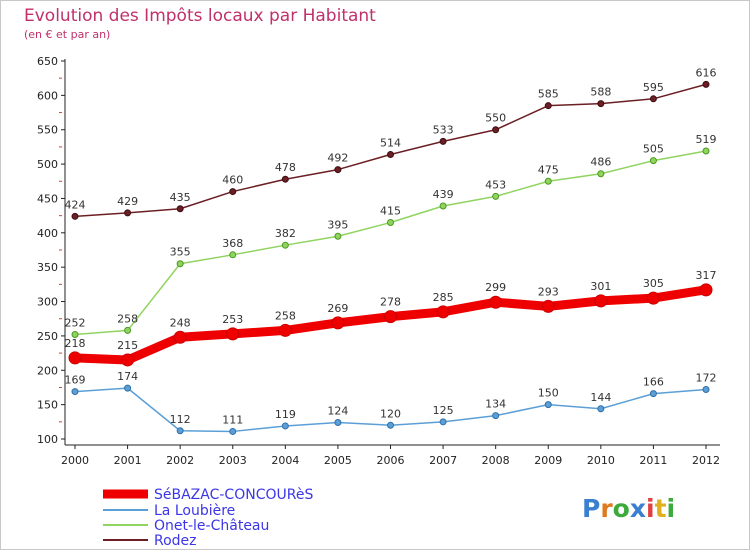  Describe the element at coordinates (47, 267) in the screenshot. I see `y-tick-label: 350` at that location.